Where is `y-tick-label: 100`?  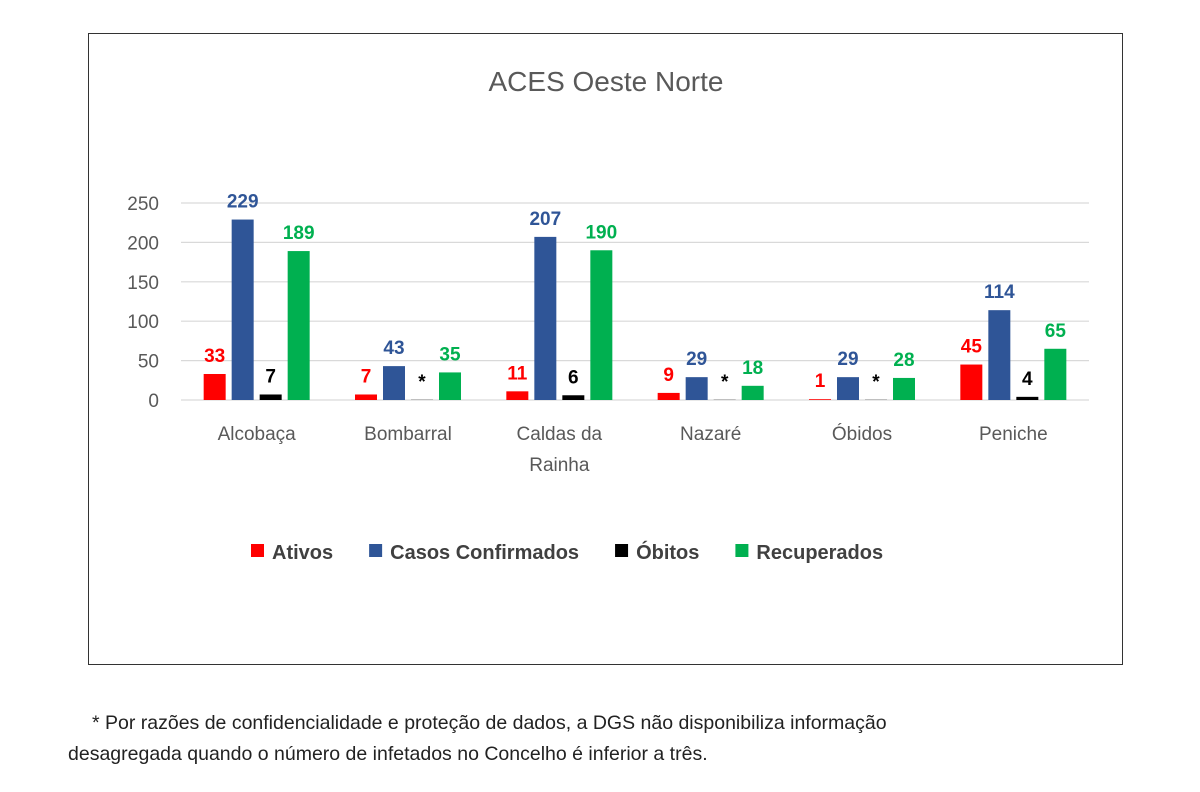 y-tick-label: 100 is located at coordinates (143, 322).